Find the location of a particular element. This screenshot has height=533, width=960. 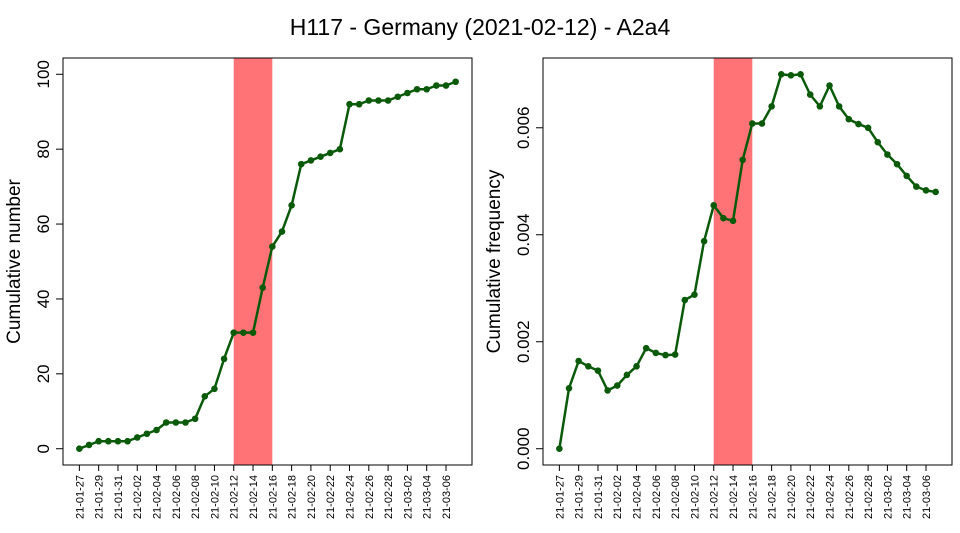

y-axis-label: Cumulative frequency is located at coordinates (494, 261).